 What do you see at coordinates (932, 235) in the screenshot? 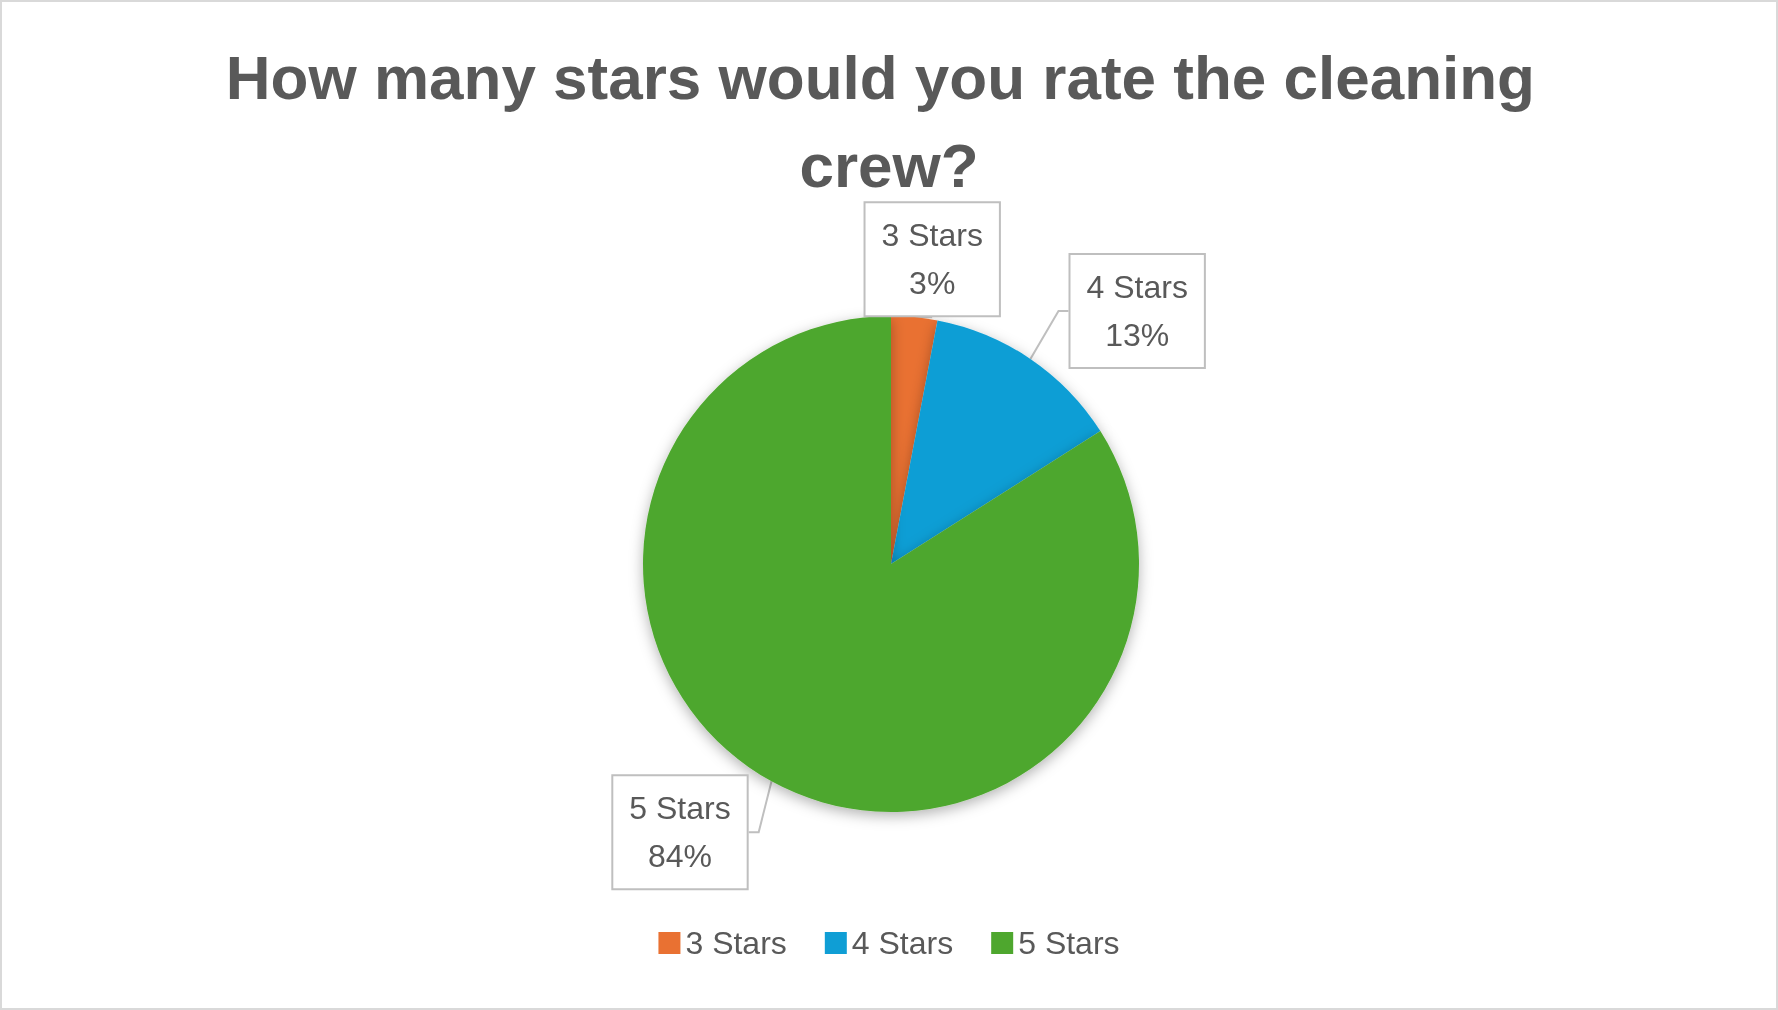
I see `slice-label: 3 Stars` at bounding box center [932, 235].